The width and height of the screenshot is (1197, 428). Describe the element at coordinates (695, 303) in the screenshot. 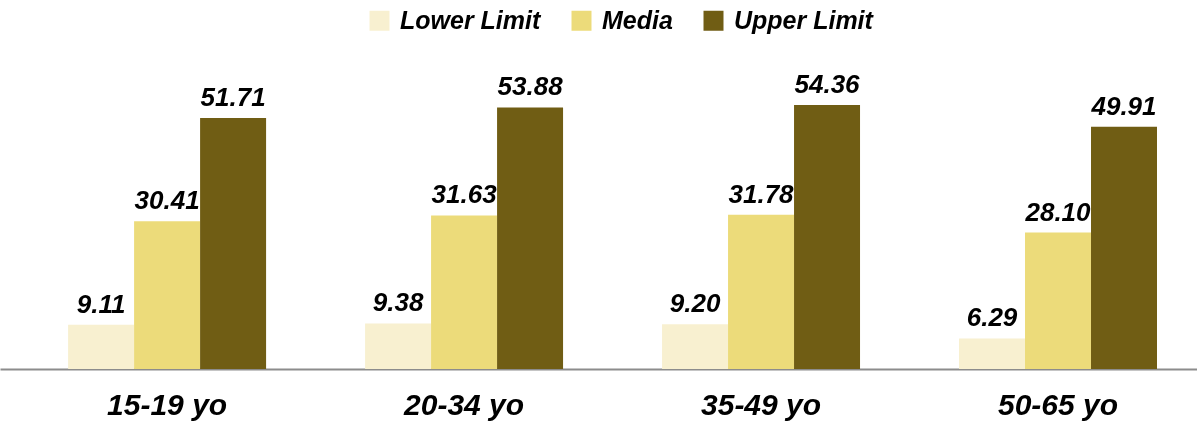

I see `data-label: 9.20` at that location.